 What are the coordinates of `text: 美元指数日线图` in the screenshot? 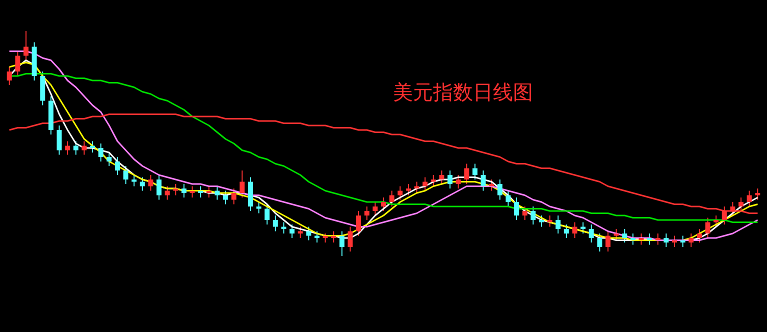 It's located at (463, 92).